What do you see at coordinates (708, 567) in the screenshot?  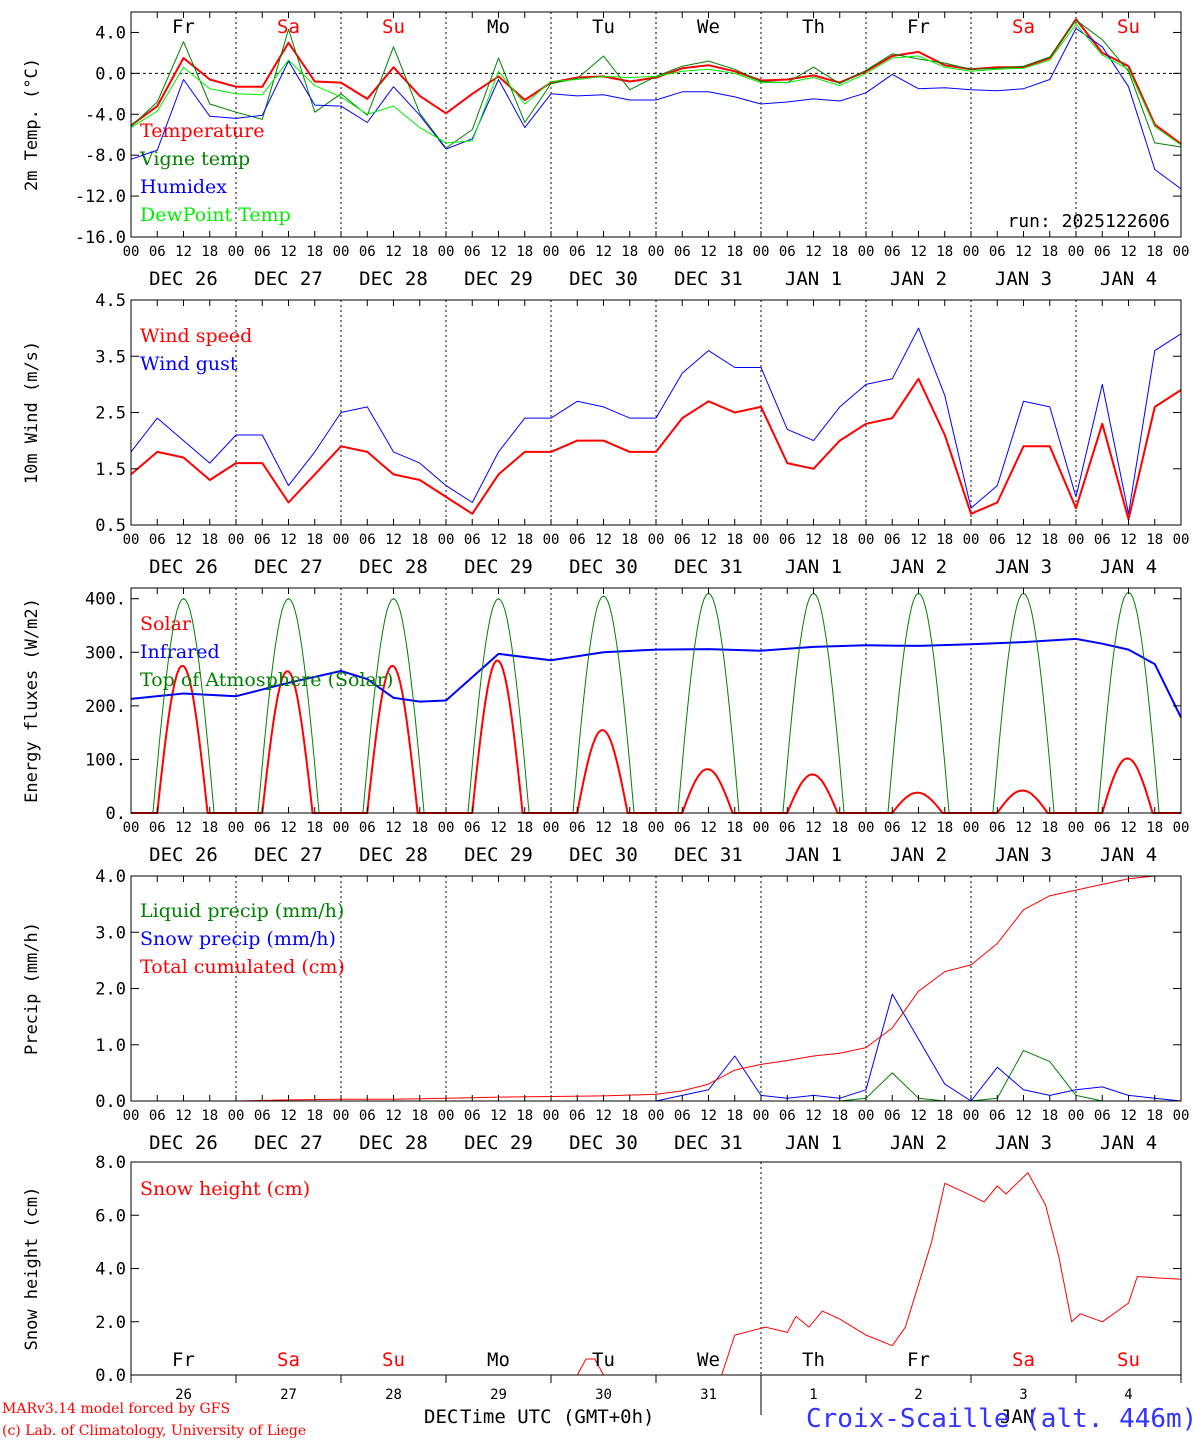 I see `date-tick-label: DEC 31` at bounding box center [708, 567].